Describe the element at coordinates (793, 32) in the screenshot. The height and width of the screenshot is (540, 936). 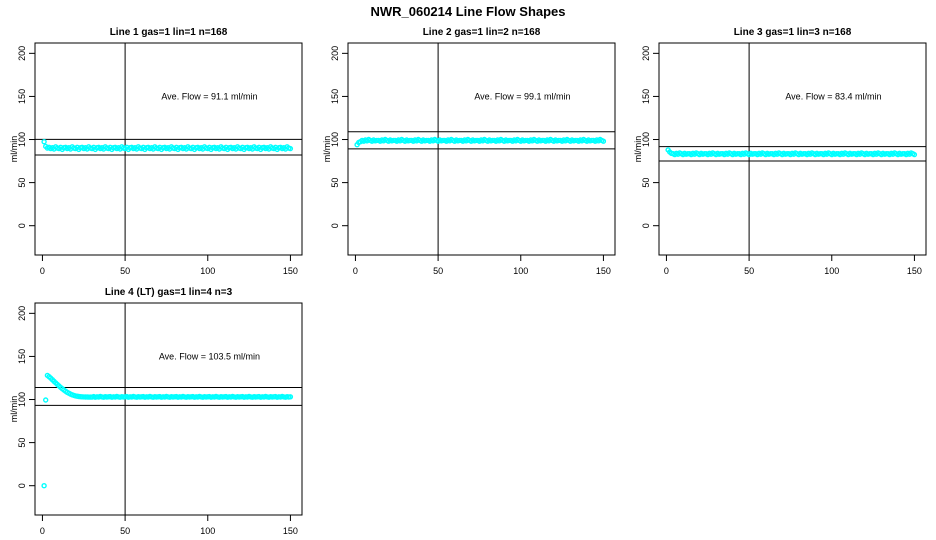
I see `panel-title: Line 3 gas=1 lin=3 n=168` at that location.